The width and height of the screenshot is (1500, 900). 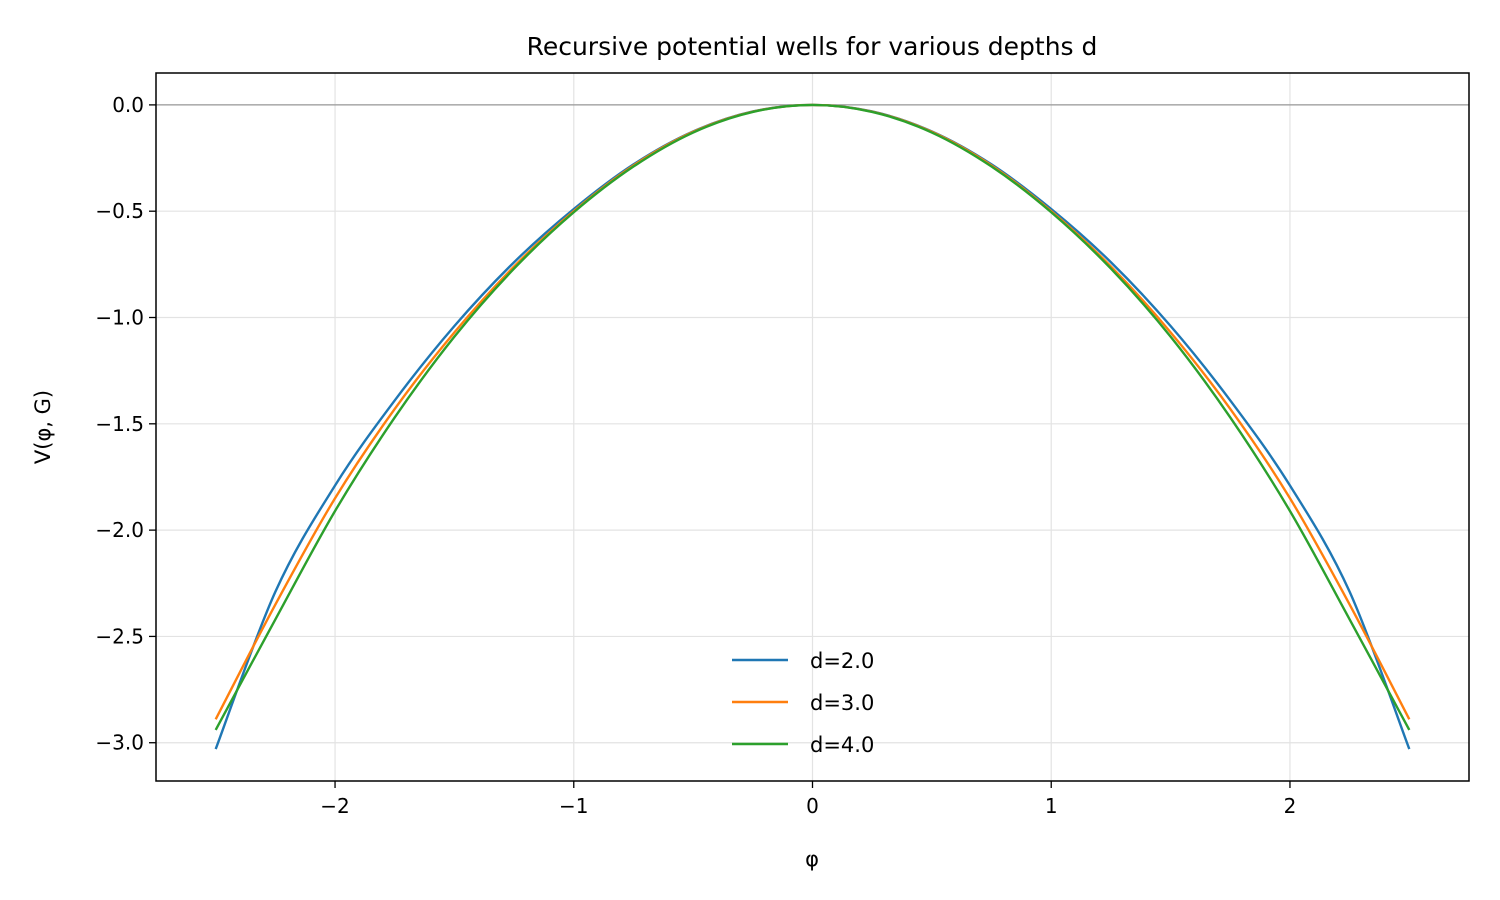 I want to click on x-tick-label: −2, so click(x=334, y=806).